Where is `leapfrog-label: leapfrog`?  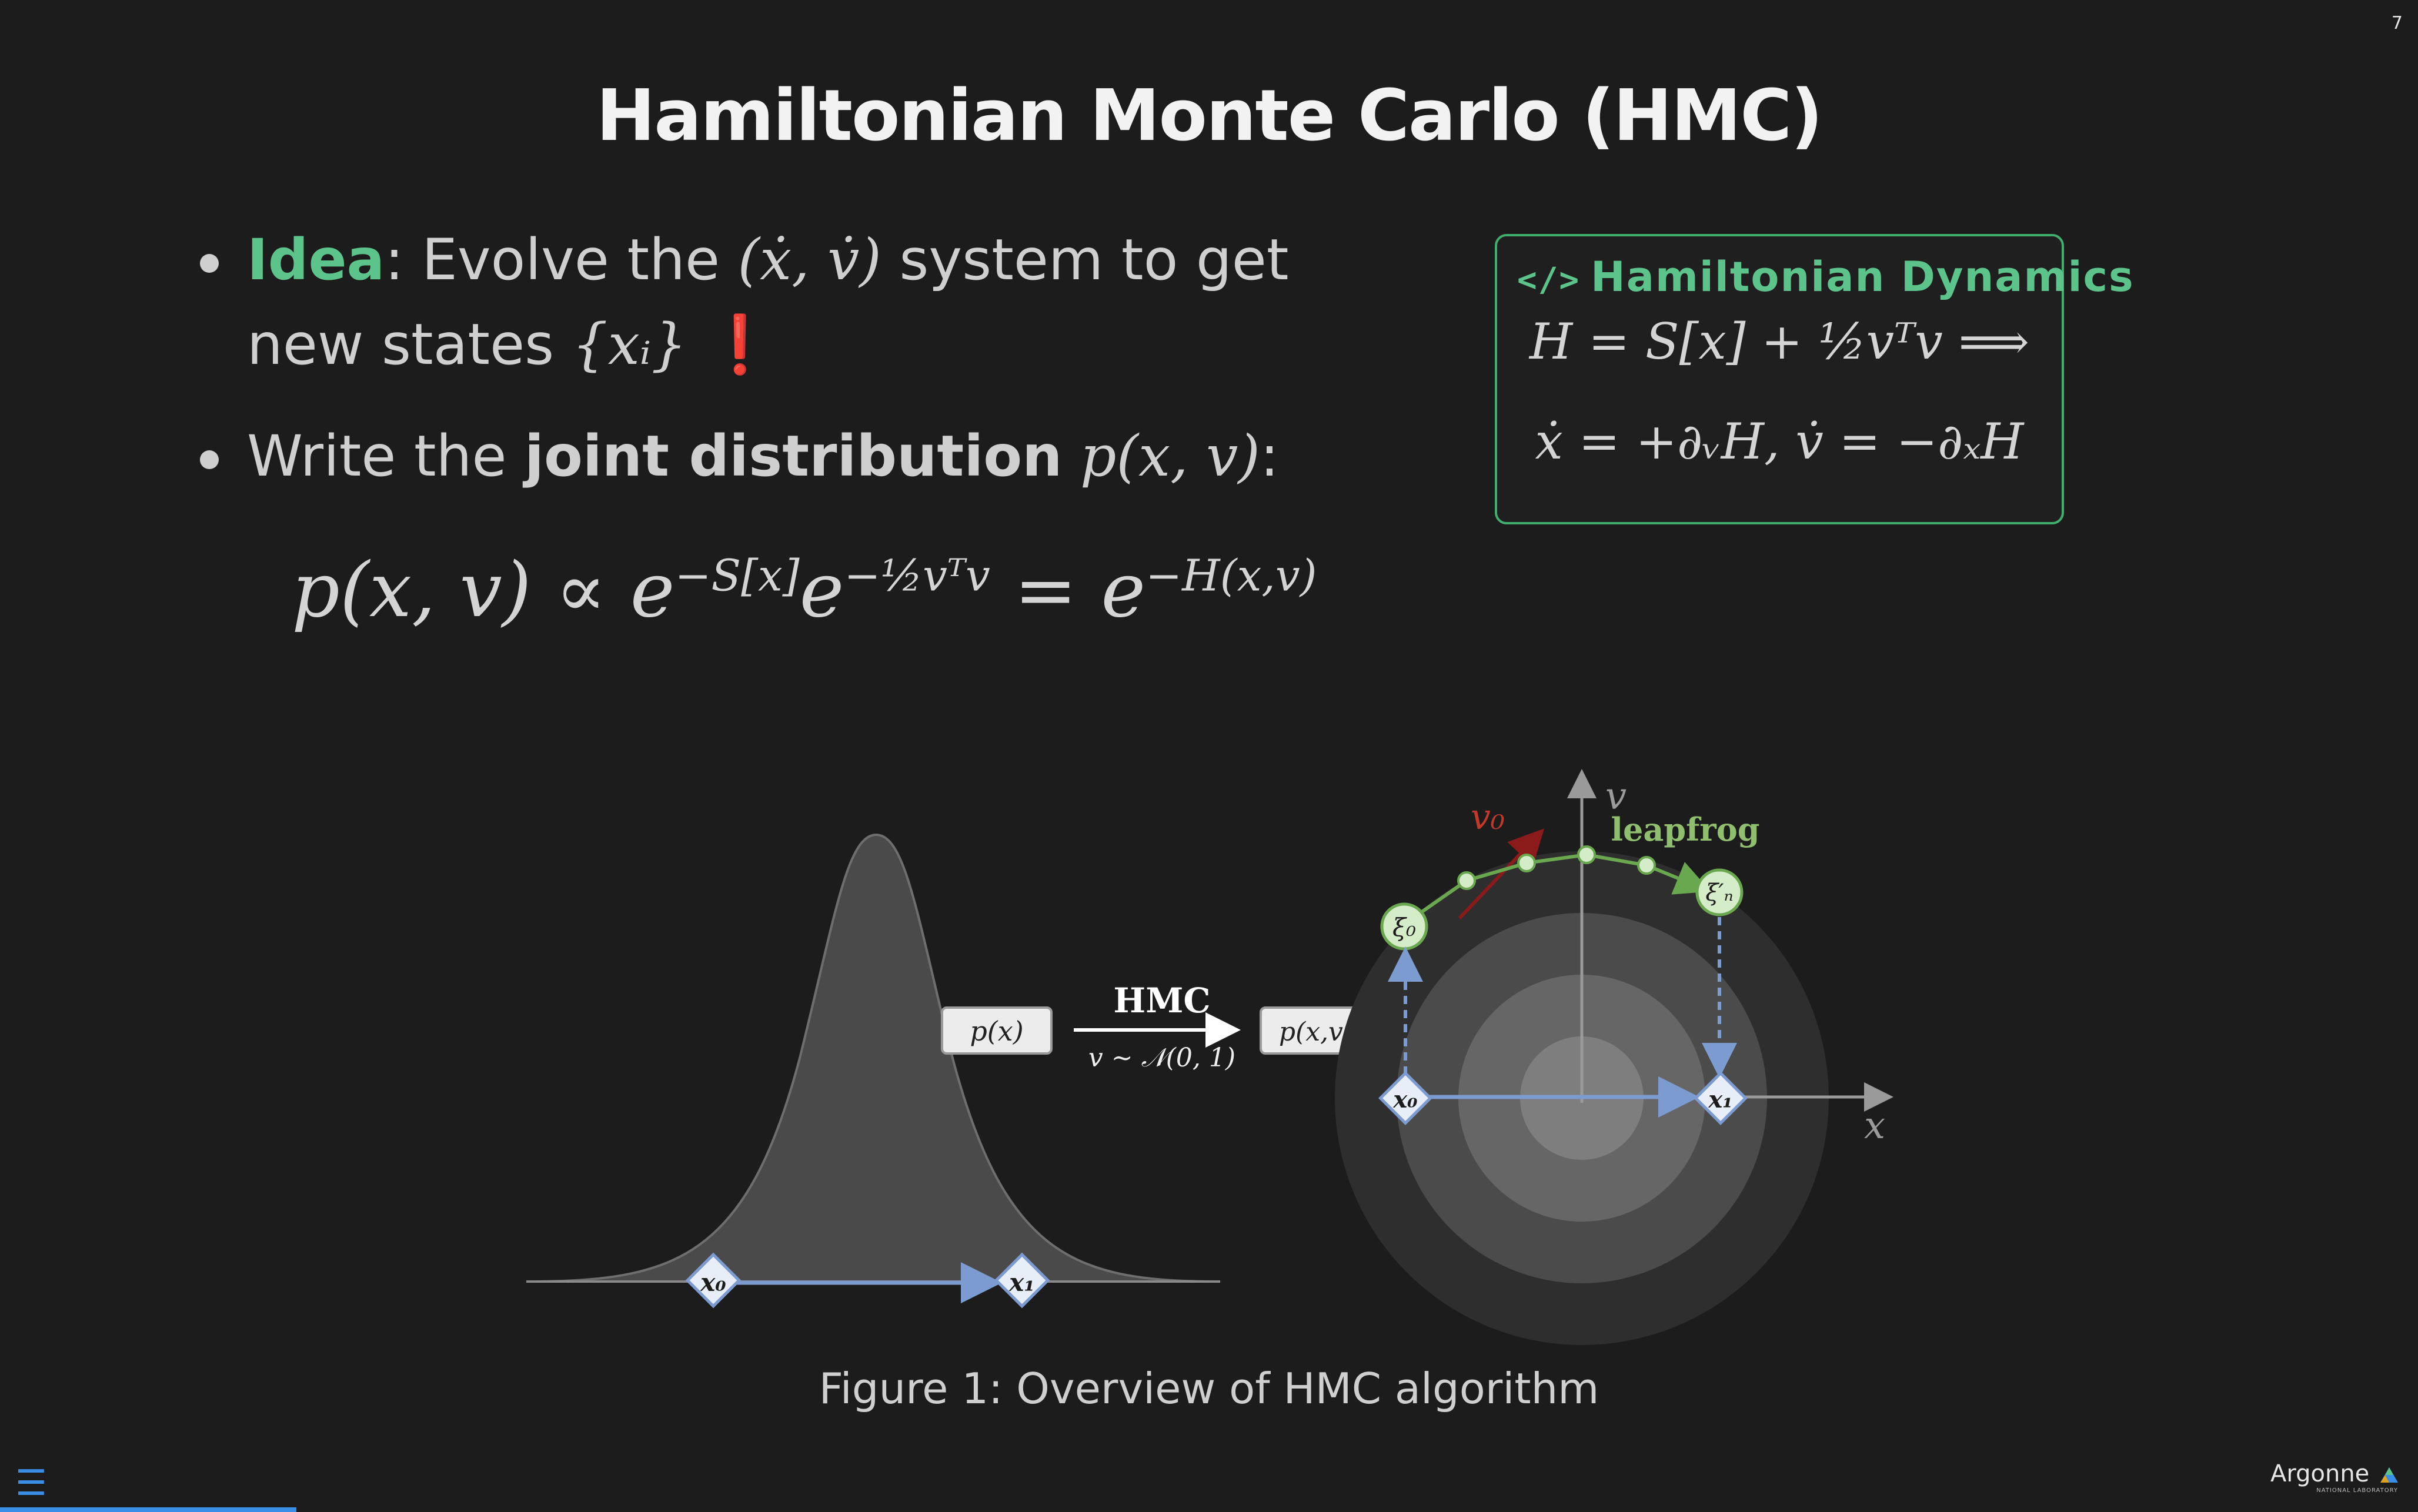
leapfrog-label: leapfrog is located at coordinates (1685, 830).